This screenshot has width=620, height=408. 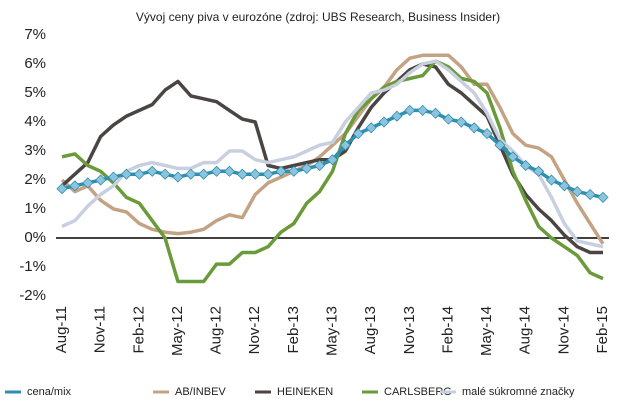 What do you see at coordinates (35, 150) in the screenshot?
I see `y-tick-label: 3%` at bounding box center [35, 150].